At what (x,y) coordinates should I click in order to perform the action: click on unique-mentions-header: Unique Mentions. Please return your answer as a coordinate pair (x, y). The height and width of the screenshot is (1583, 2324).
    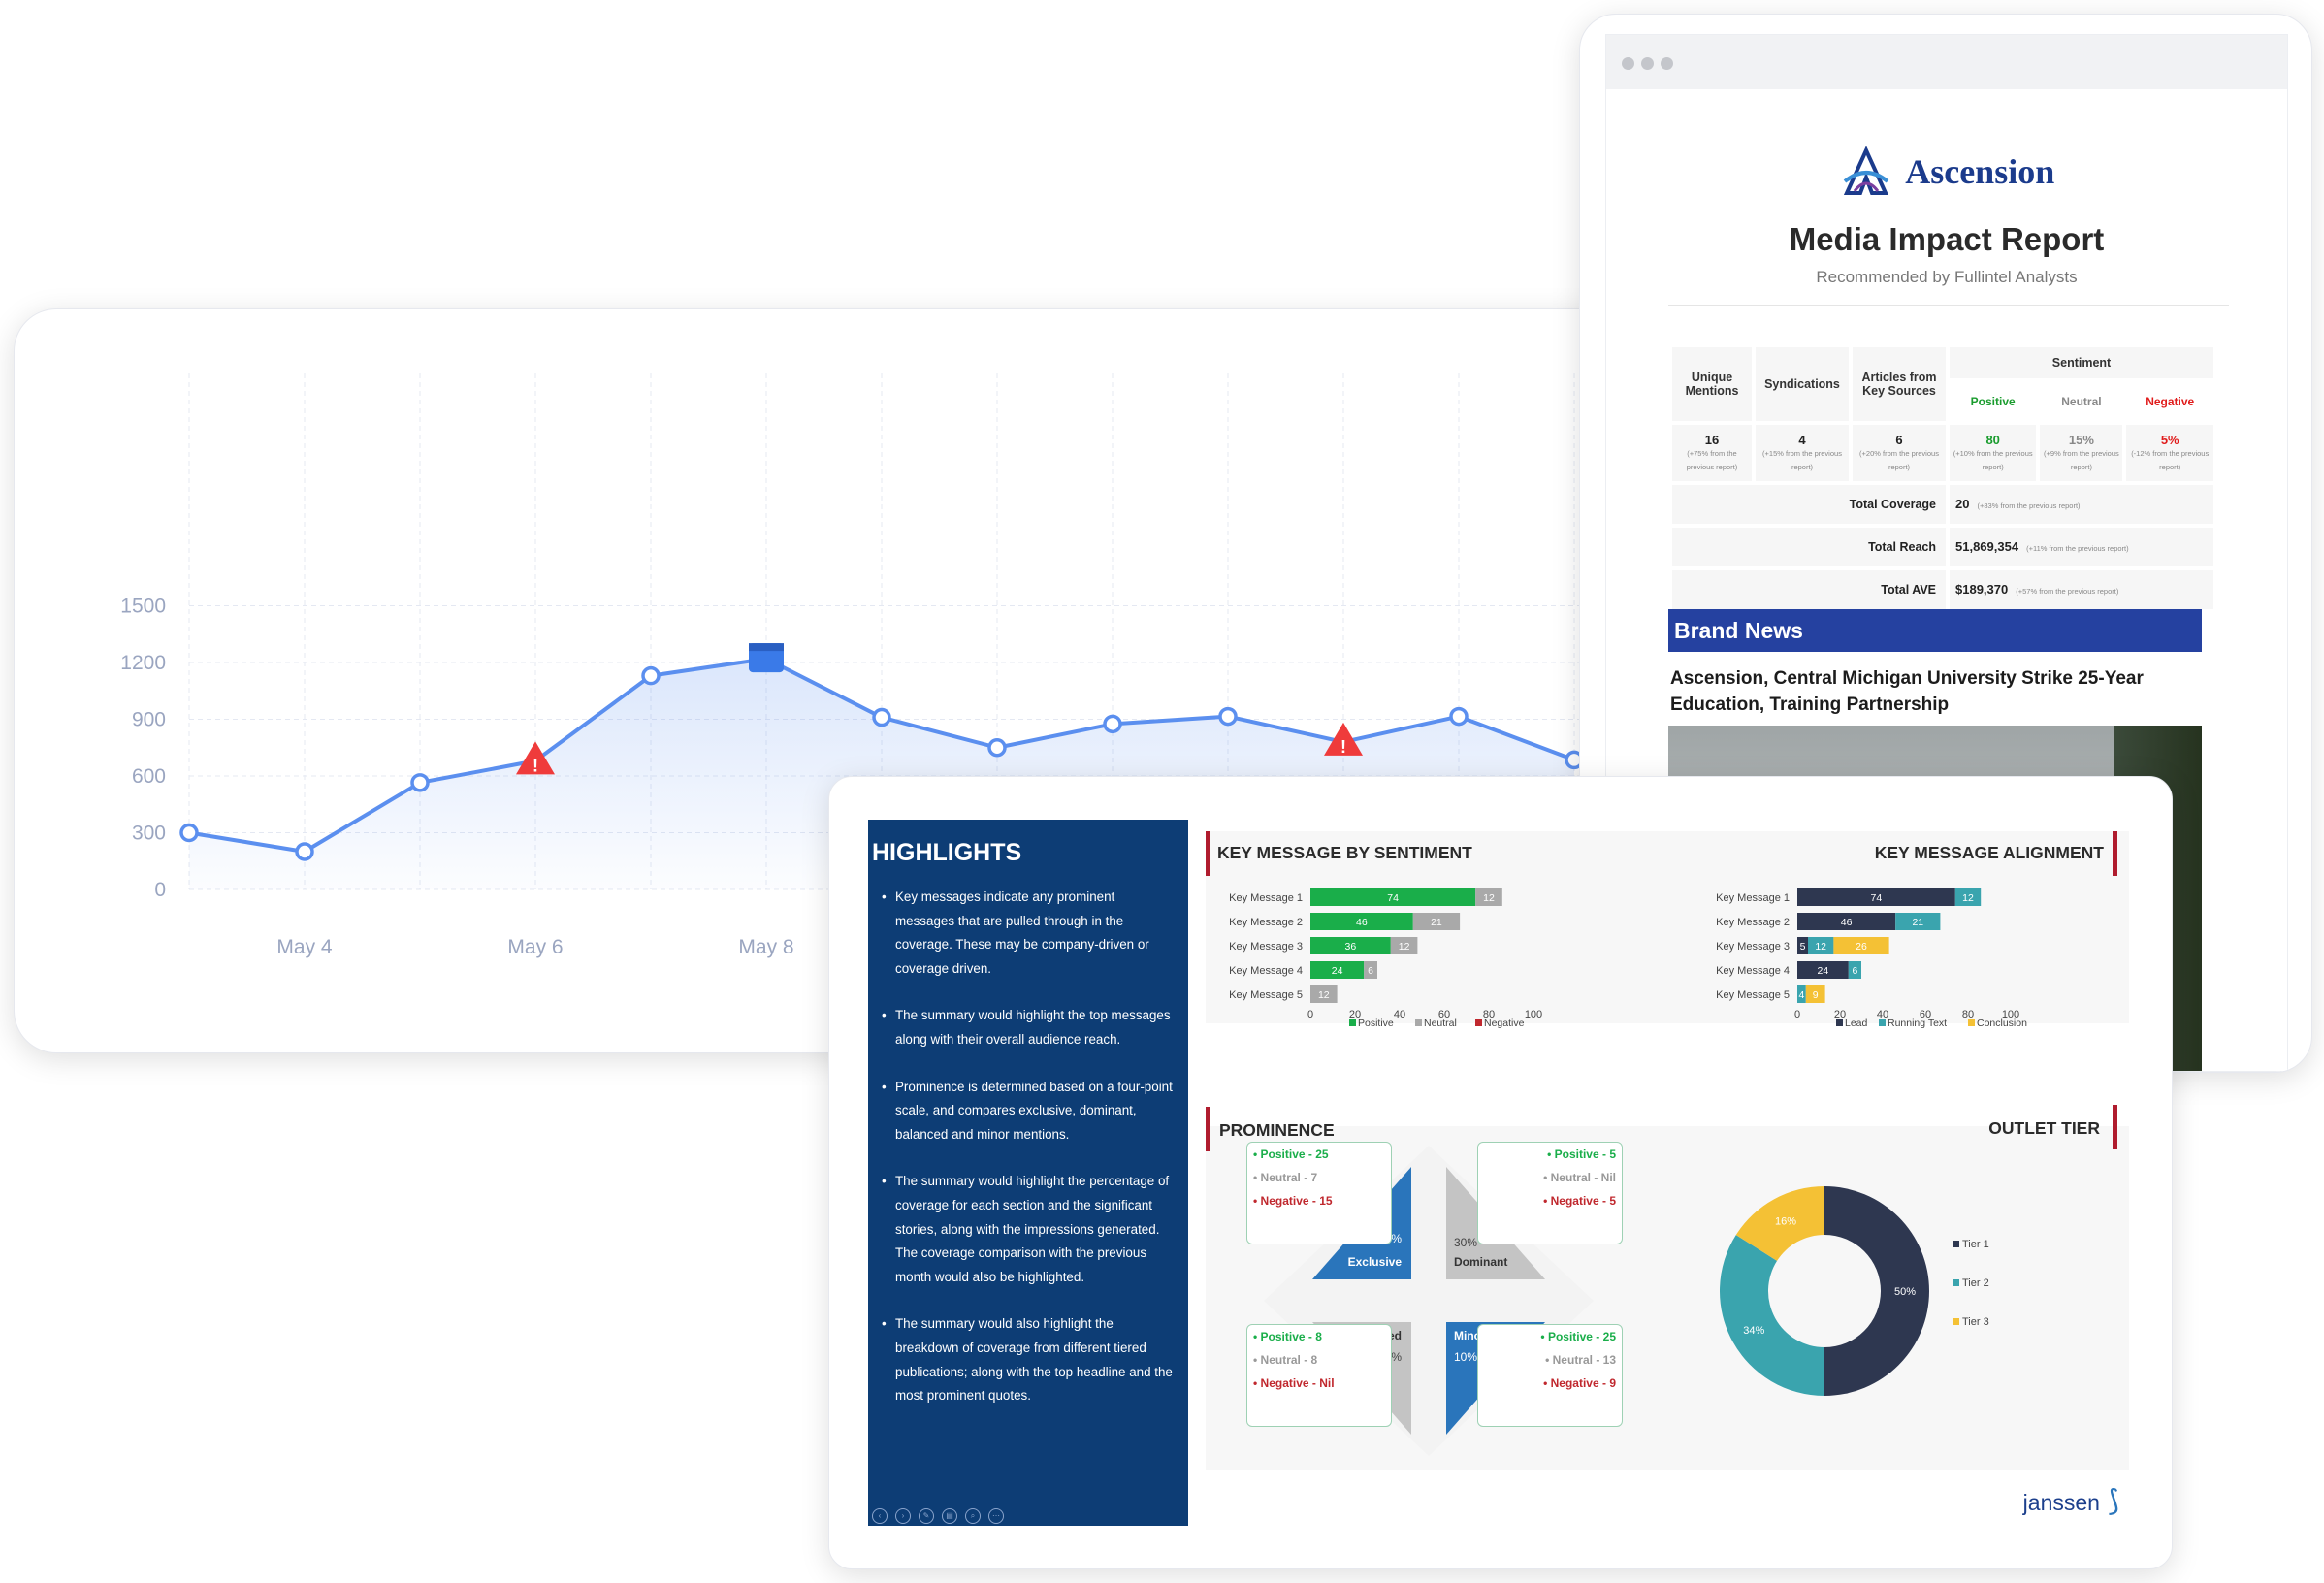
    Looking at the image, I should click on (1712, 384).